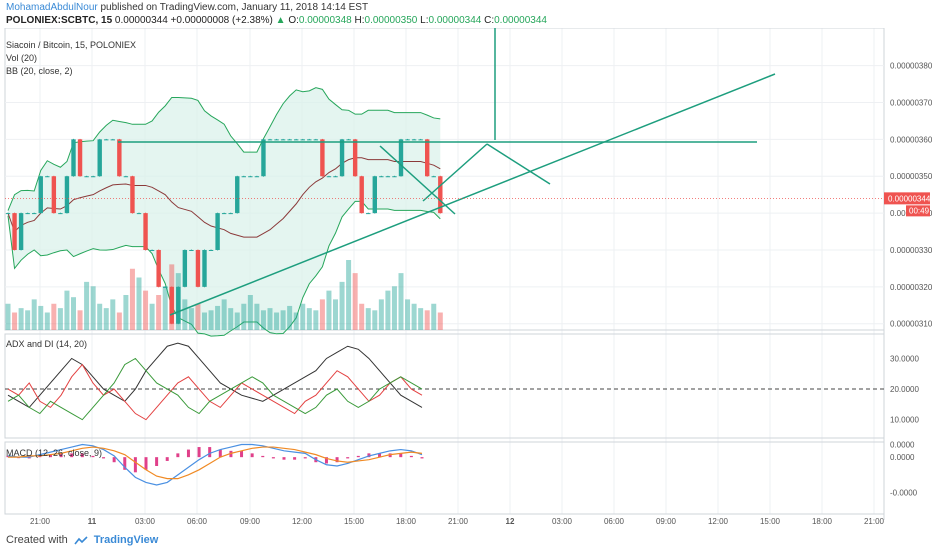 This screenshot has width=932, height=550. I want to click on tradingview-link: TradingView, so click(126, 540).